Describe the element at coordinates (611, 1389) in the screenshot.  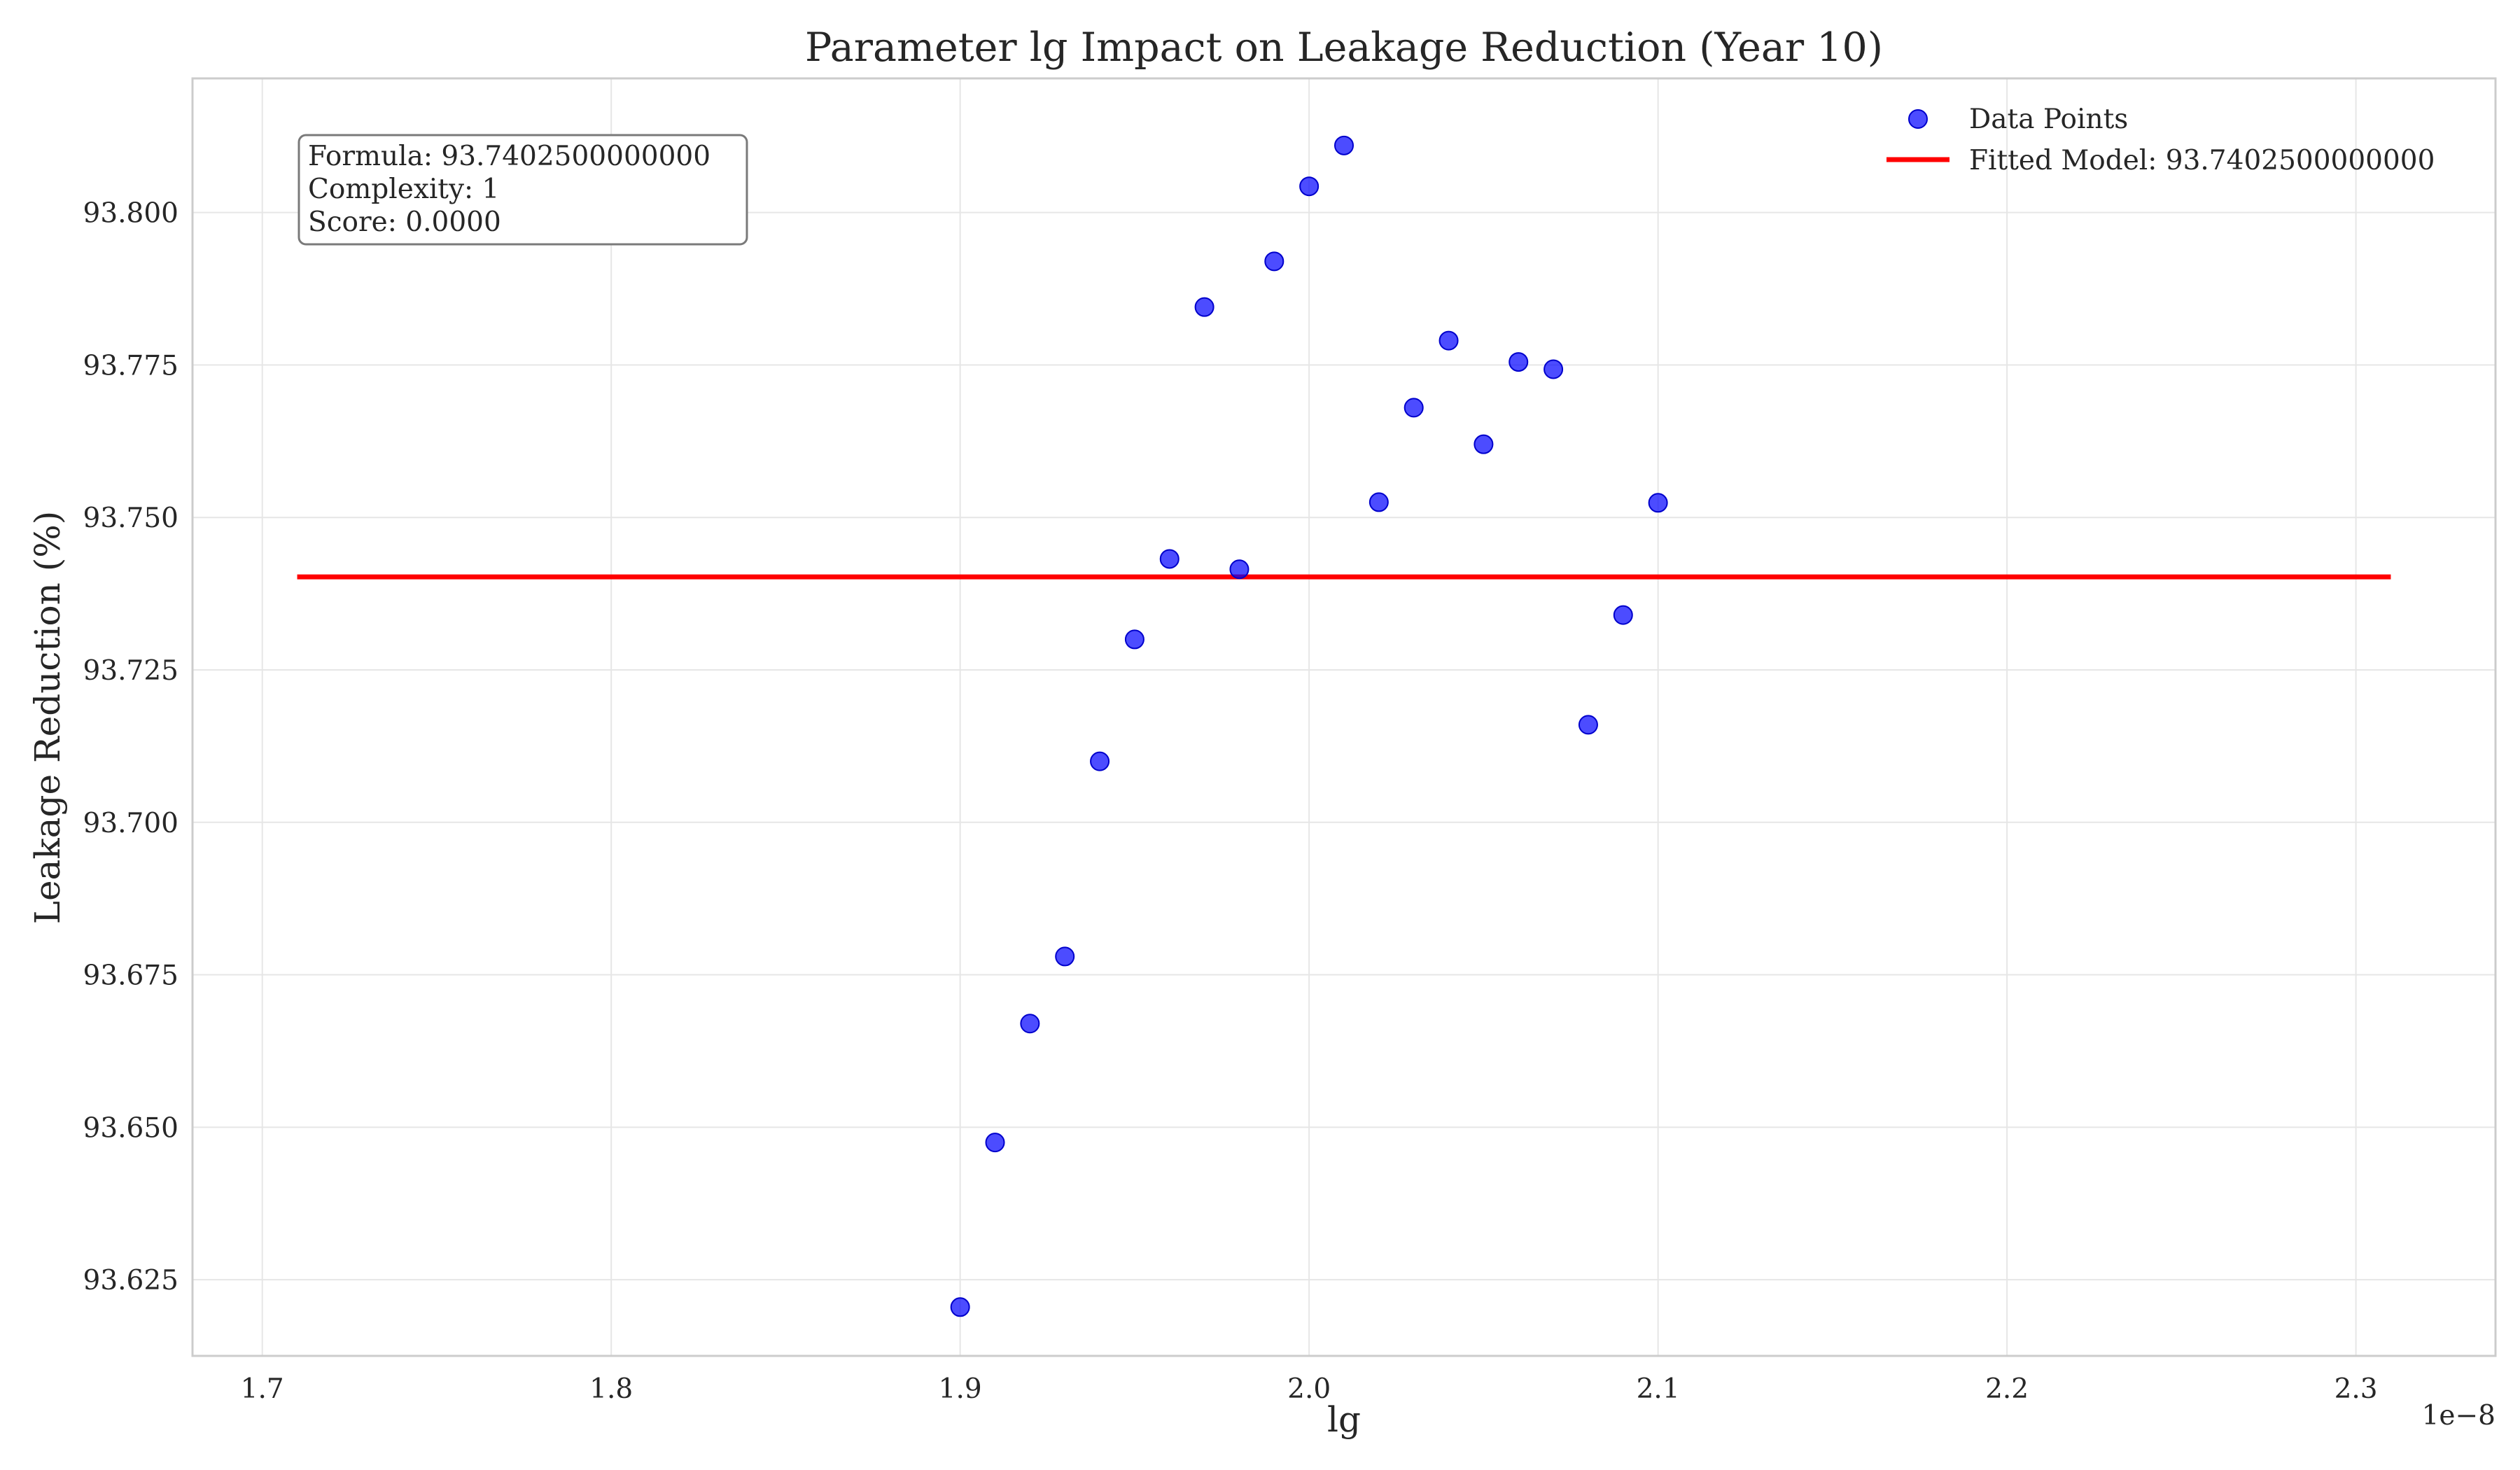
I see `x-tick-label: 1.8` at that location.